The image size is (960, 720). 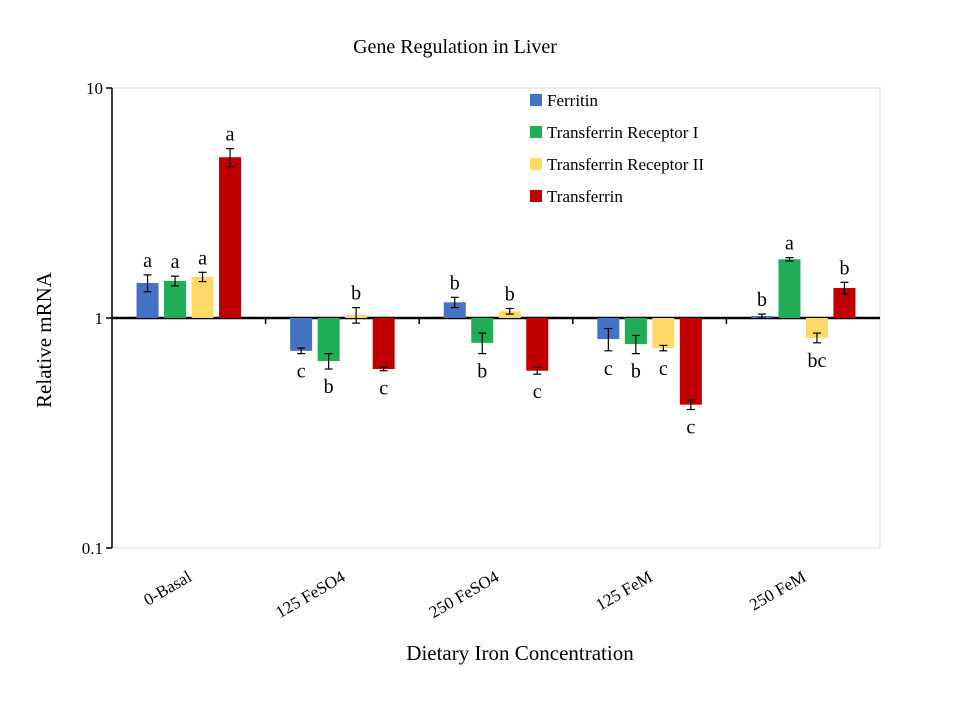 What do you see at coordinates (777, 590) in the screenshot?
I see `x-tick-label: 250 FeM` at bounding box center [777, 590].